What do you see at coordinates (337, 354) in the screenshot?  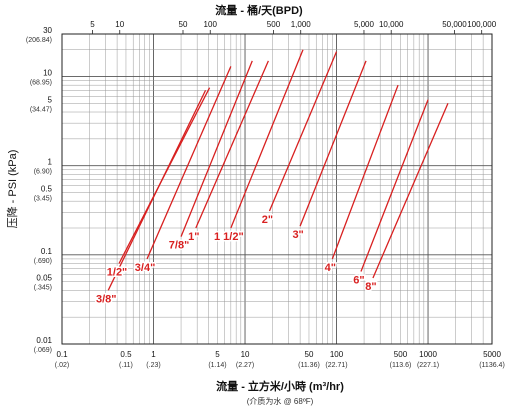 I see `x-tick-label: 100` at bounding box center [337, 354].